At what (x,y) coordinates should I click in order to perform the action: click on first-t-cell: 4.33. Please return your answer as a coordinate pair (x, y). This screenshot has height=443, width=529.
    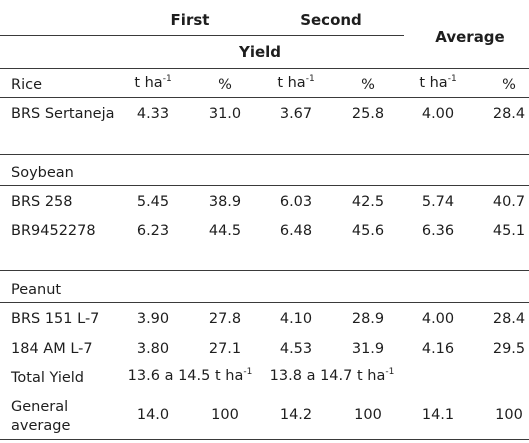
    Looking at the image, I should click on (153, 114).